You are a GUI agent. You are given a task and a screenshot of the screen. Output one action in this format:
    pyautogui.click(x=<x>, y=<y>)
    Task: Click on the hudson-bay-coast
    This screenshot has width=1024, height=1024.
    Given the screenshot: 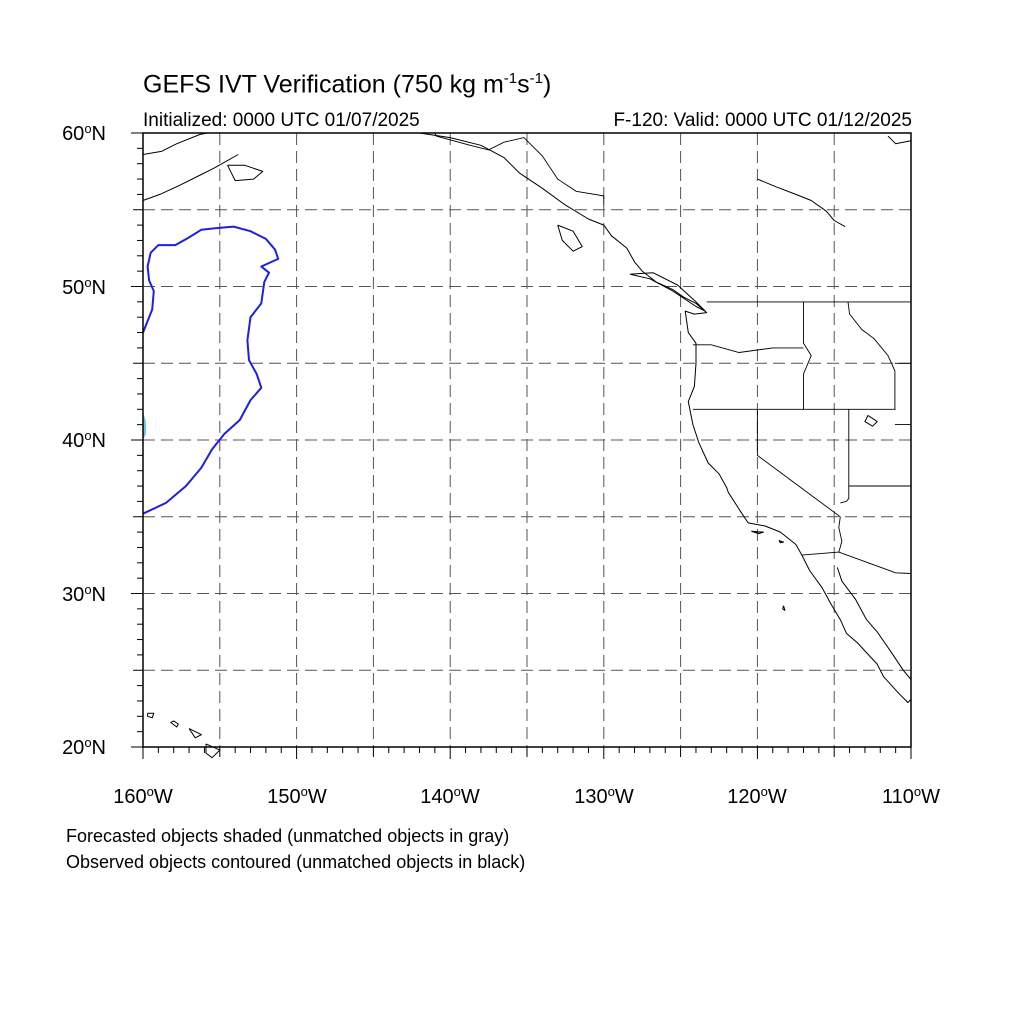 What is the action you would take?
    pyautogui.click(x=899, y=140)
    